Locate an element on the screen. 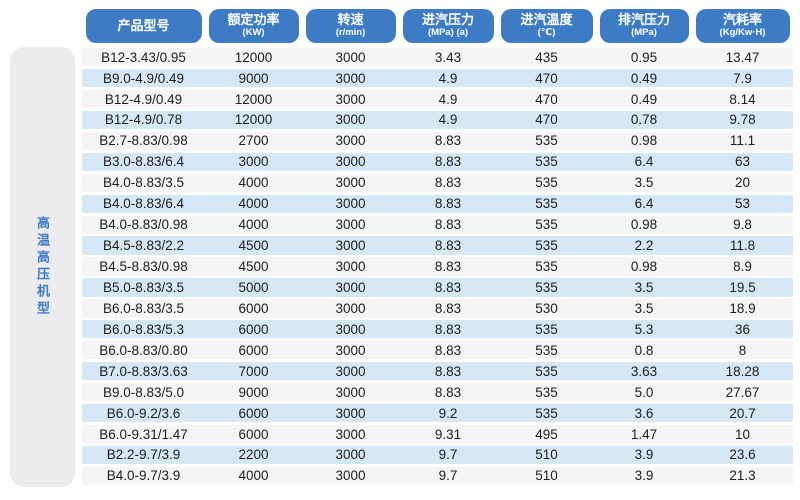 The width and height of the screenshot is (800, 500). cell-value: 8.9 is located at coordinates (742, 267).